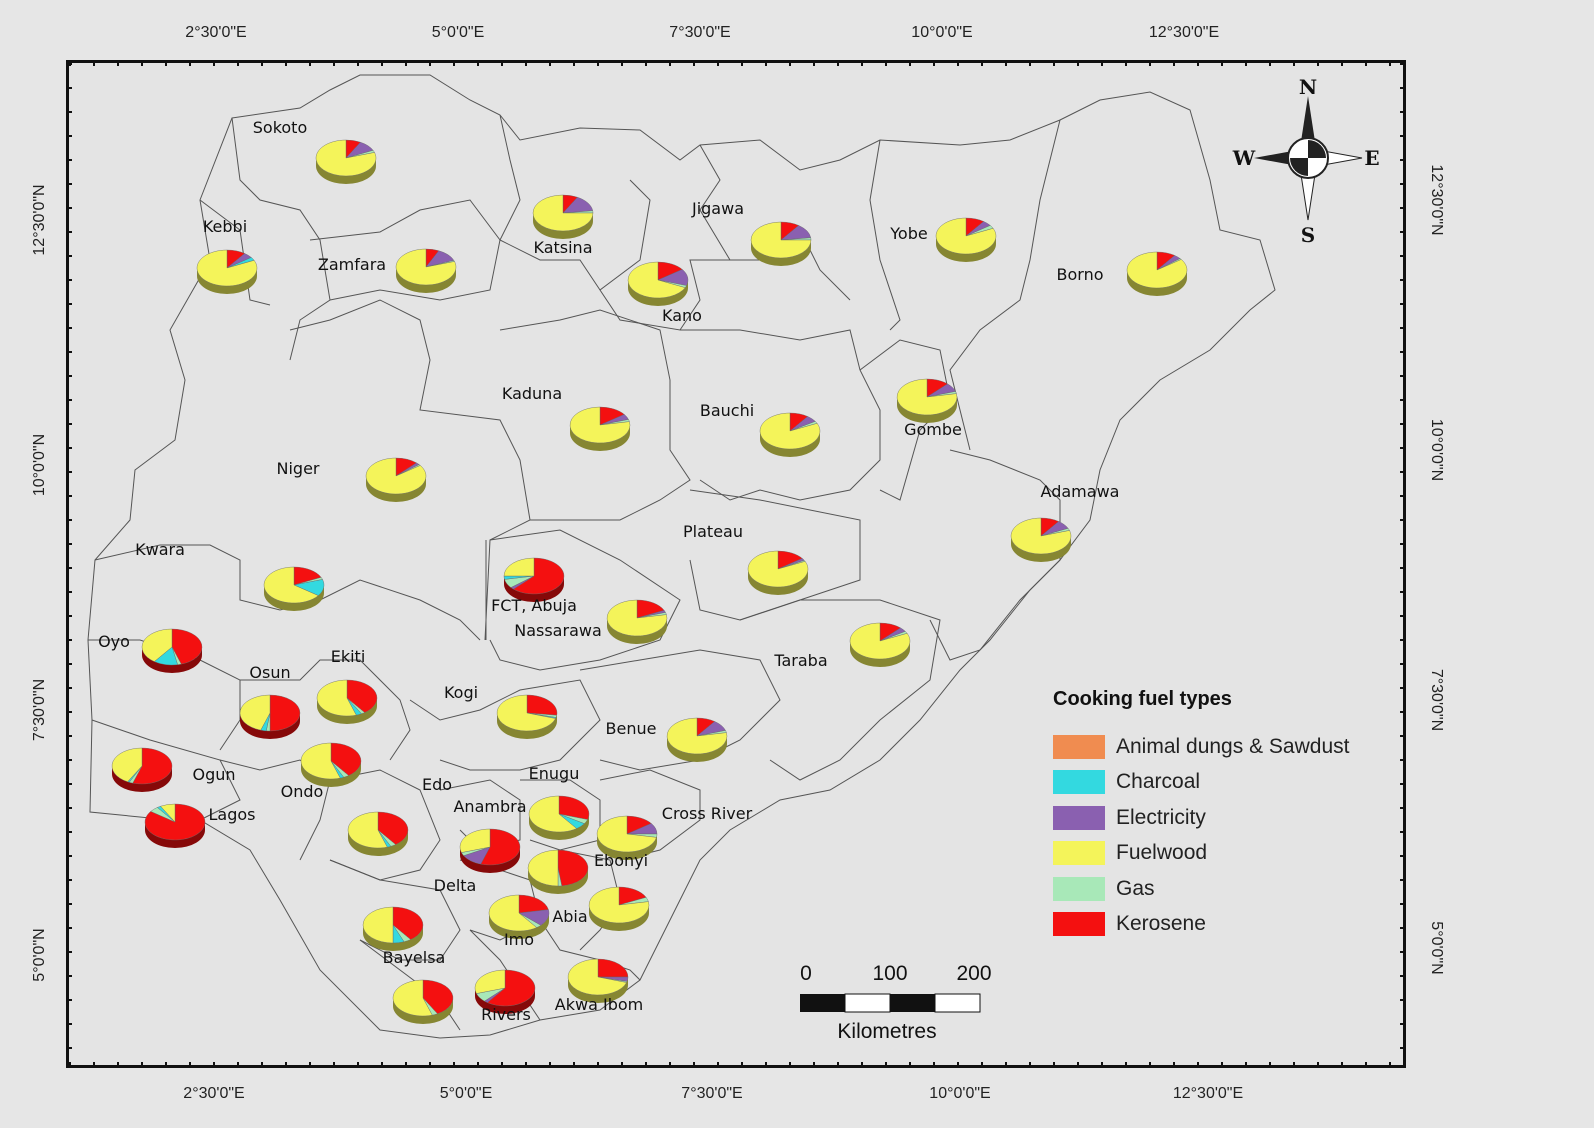  Describe the element at coordinates (1244, 158) in the screenshot. I see `compass-west-label: W` at that location.